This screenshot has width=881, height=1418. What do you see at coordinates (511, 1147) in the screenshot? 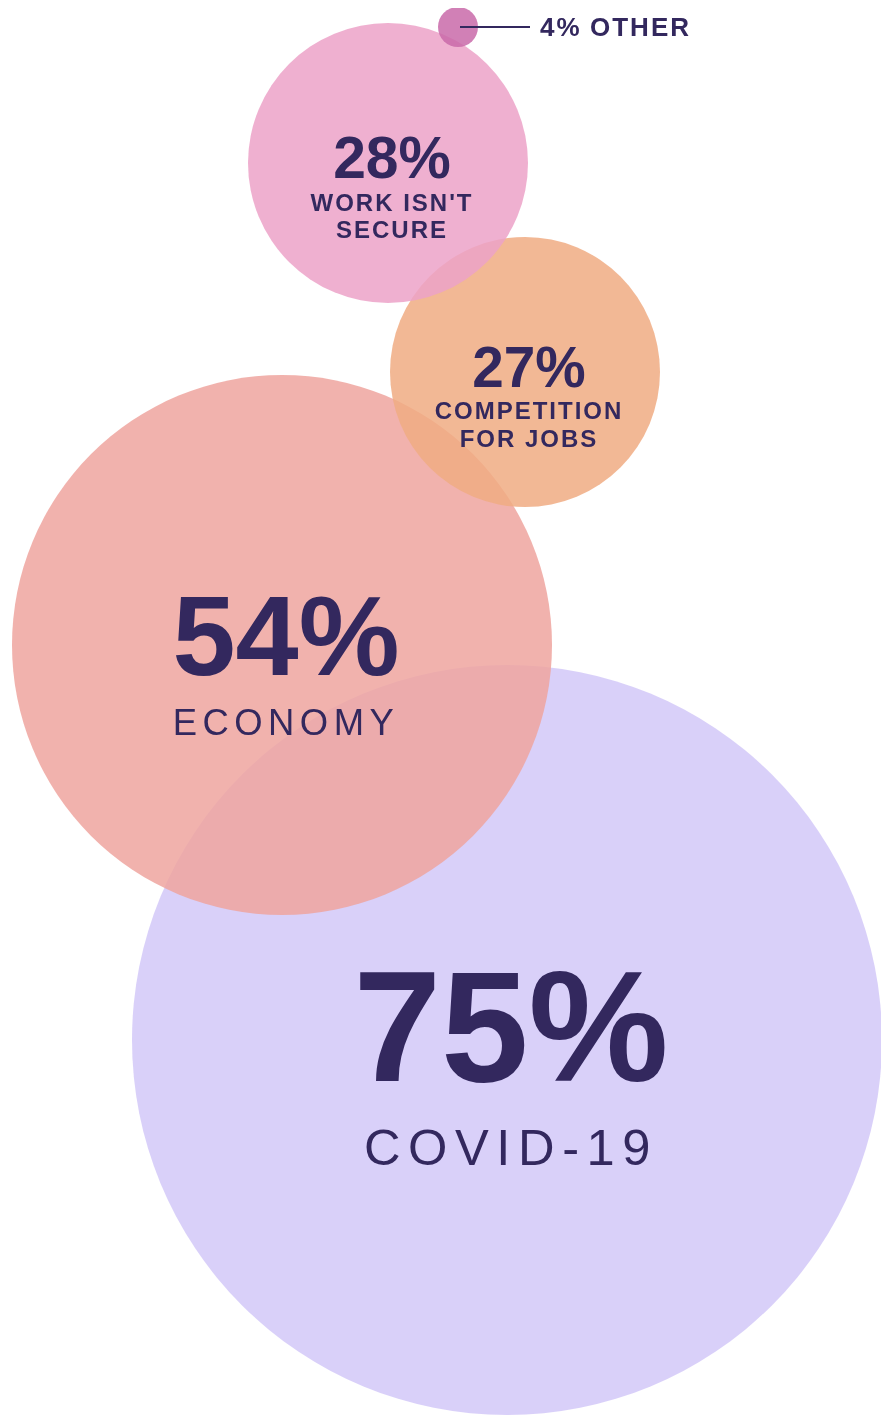
I see `category-label: COVID-19` at bounding box center [511, 1147].